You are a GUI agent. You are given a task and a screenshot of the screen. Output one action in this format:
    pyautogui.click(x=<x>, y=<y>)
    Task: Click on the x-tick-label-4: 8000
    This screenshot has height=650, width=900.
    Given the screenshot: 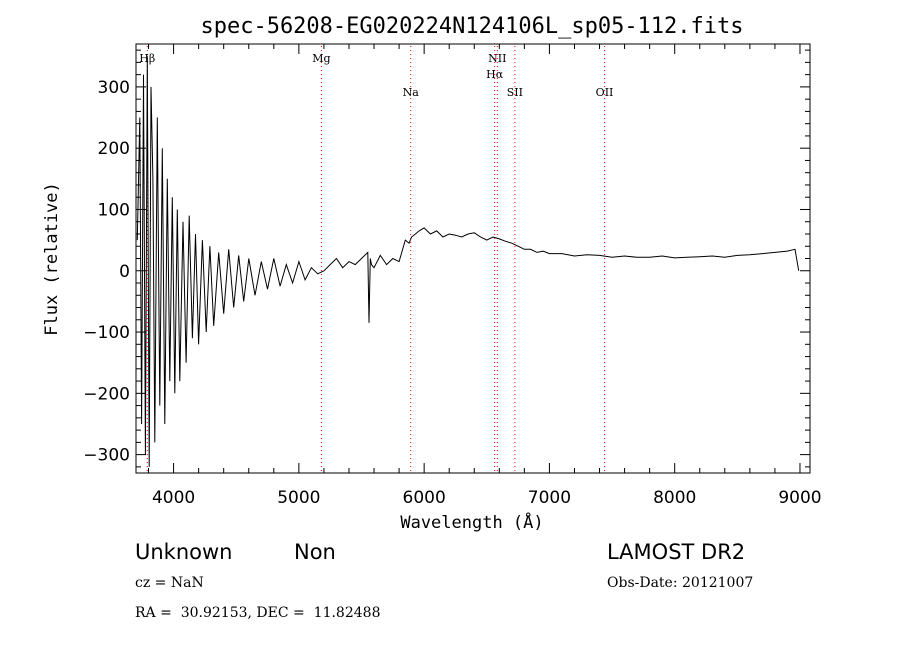 What is the action you would take?
    pyautogui.click(x=674, y=498)
    